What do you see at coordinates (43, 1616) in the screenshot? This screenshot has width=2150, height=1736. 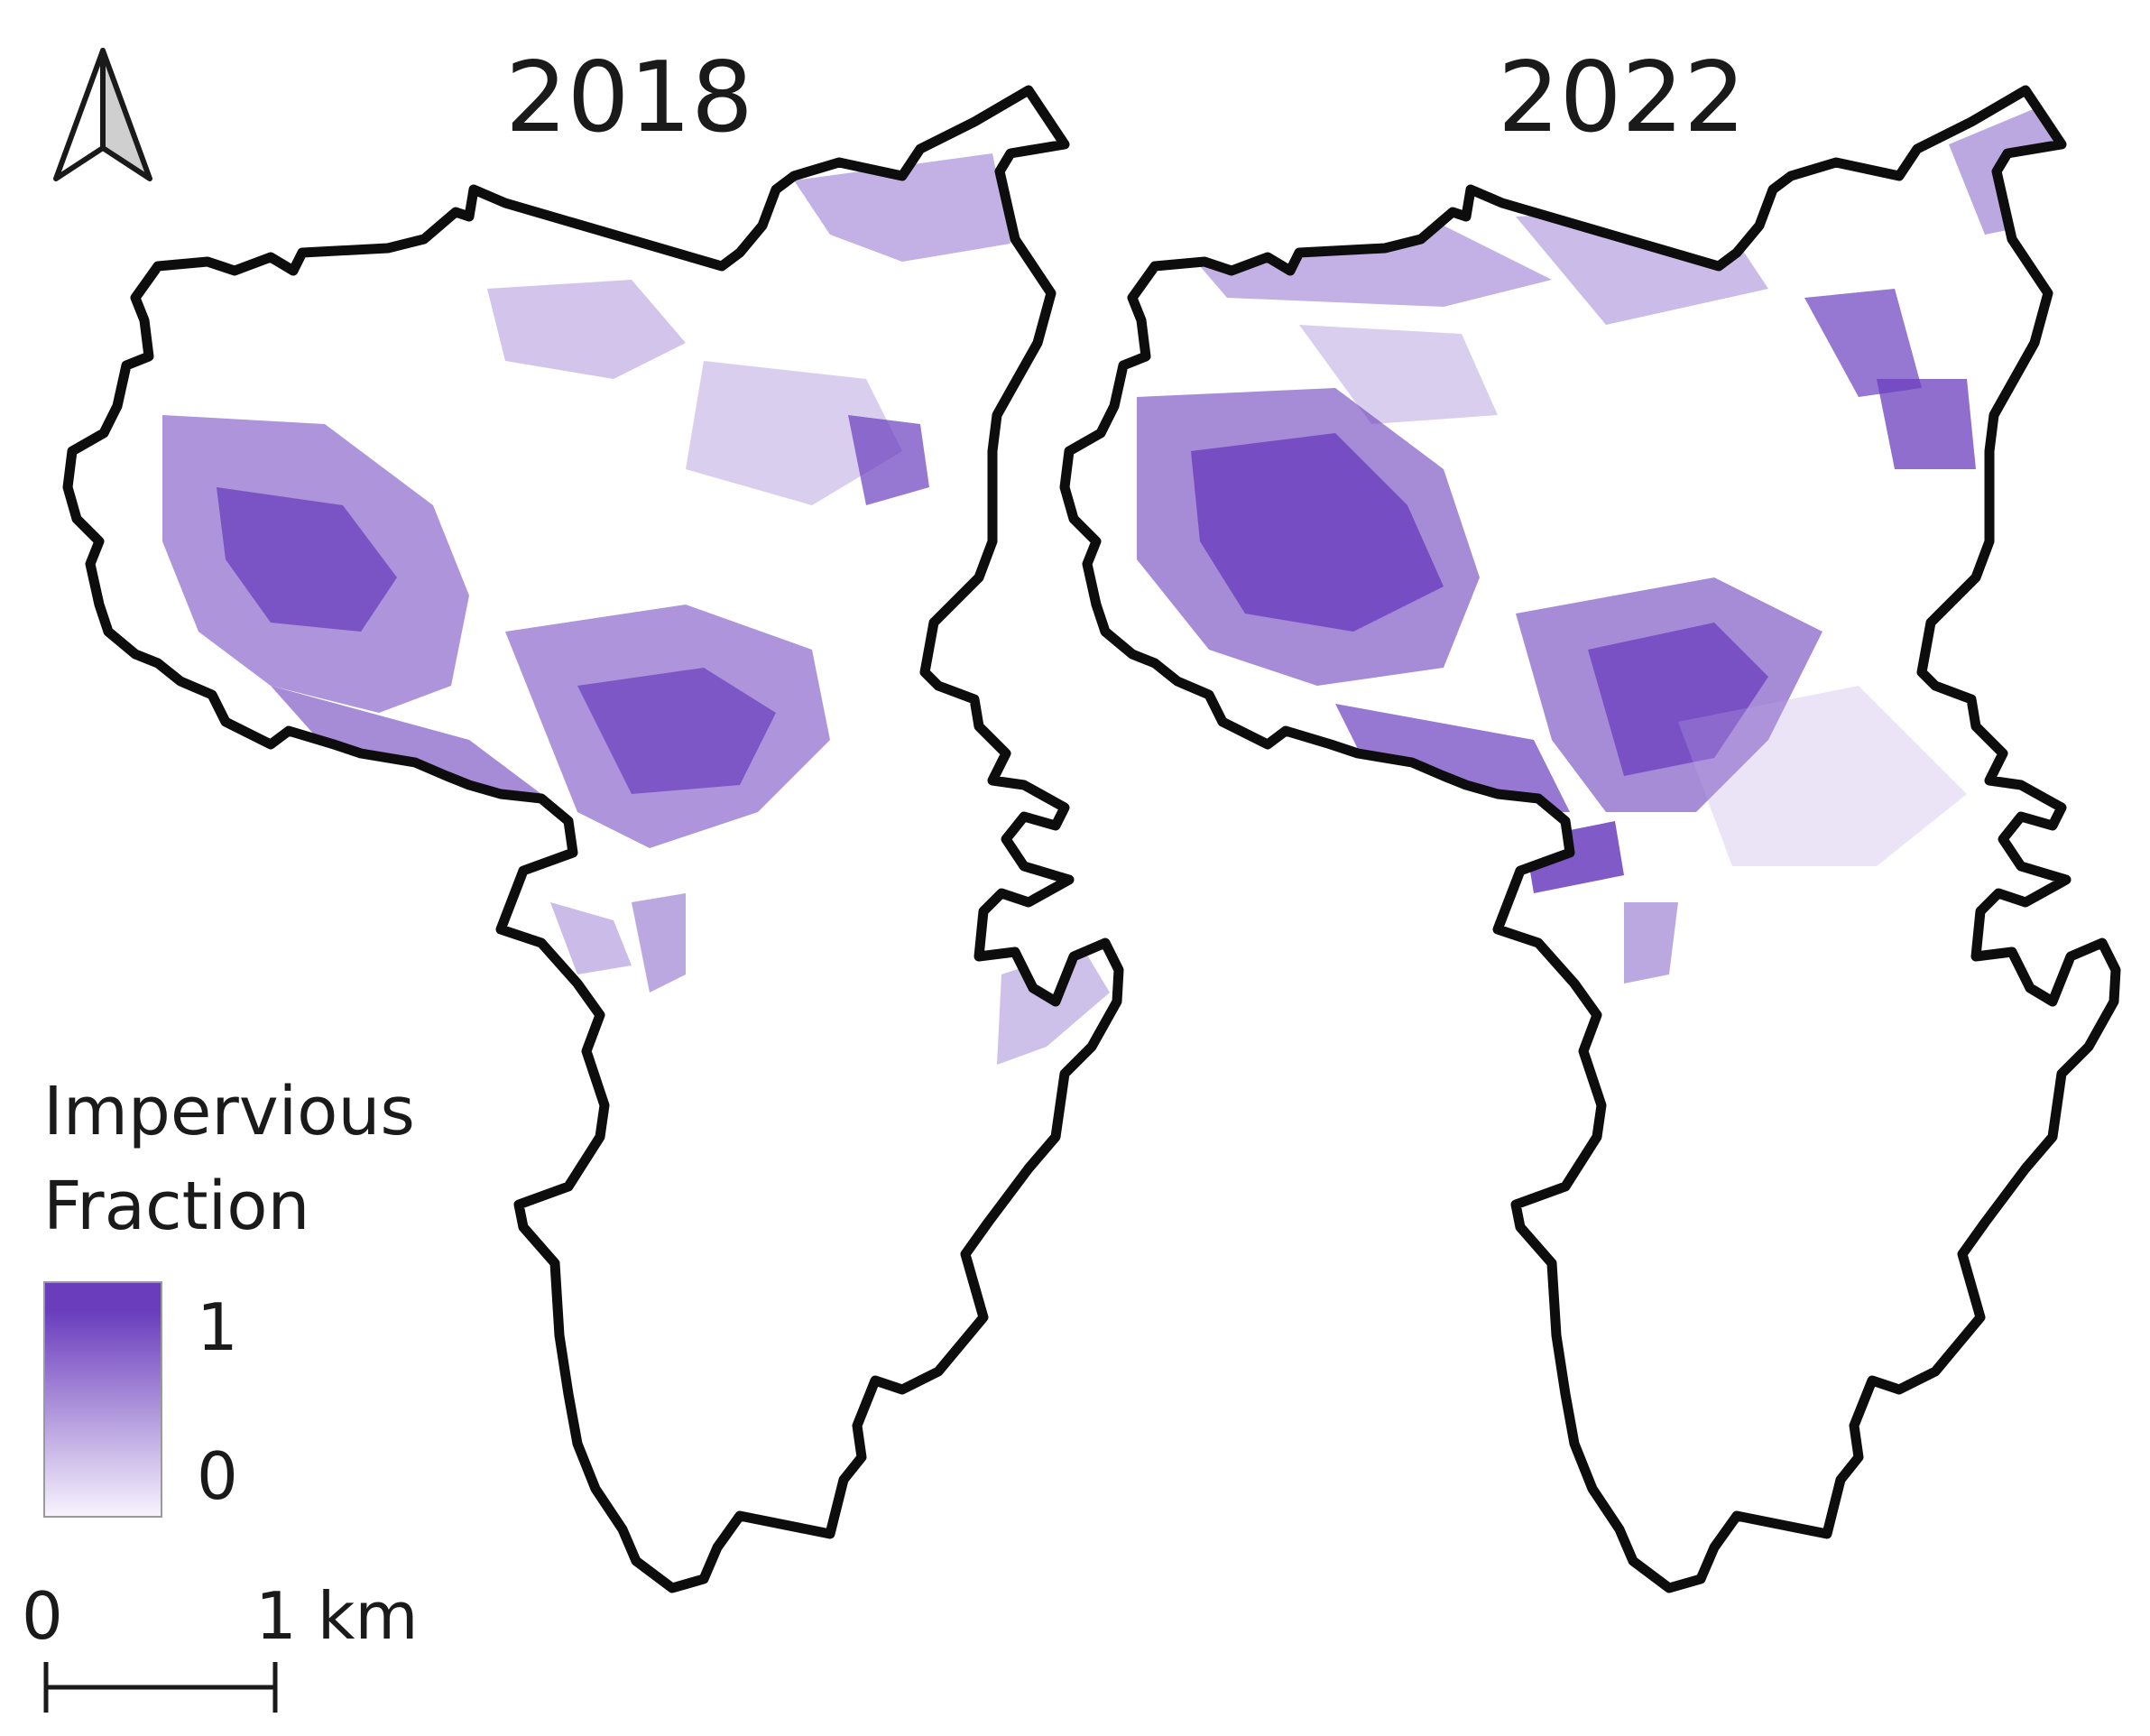 I see `scale-bar-start-label: 0` at bounding box center [43, 1616].